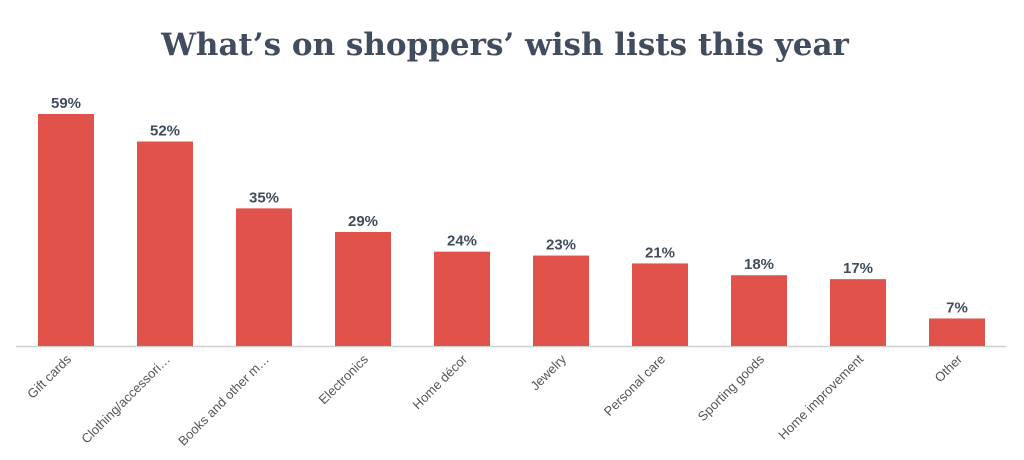 The width and height of the screenshot is (1024, 460). What do you see at coordinates (759, 264) in the screenshot?
I see `value-label: 18%` at bounding box center [759, 264].